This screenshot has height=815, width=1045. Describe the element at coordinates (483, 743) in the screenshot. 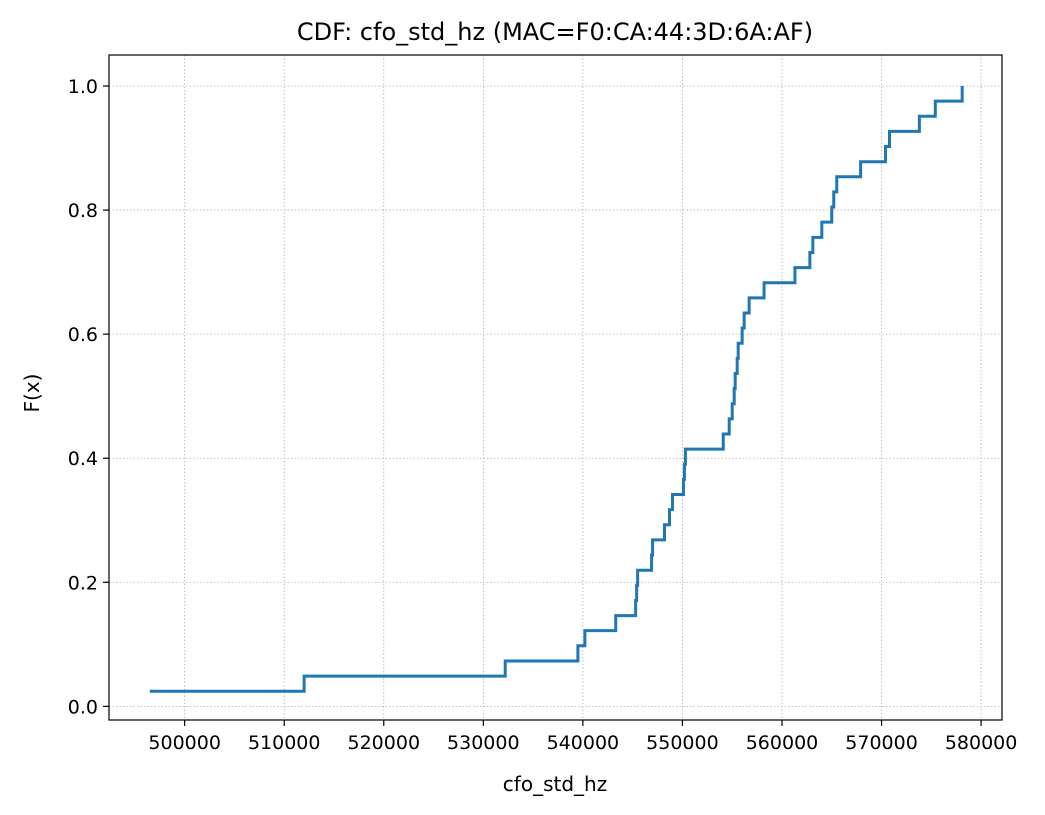

I see `x-tick-label: 530000` at that location.